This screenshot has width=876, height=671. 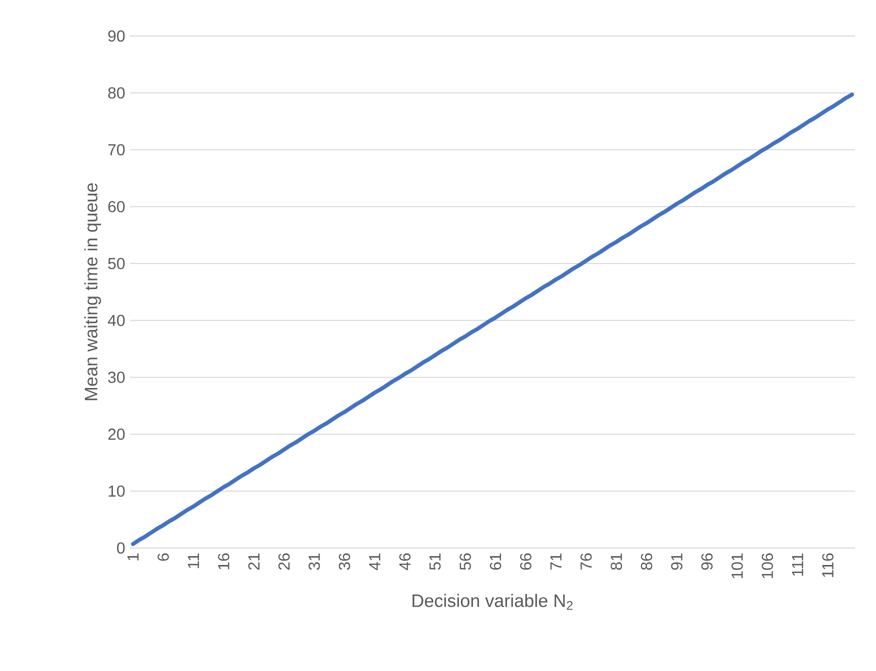 What do you see at coordinates (116, 491) in the screenshot?
I see `y-tick-label: 10` at bounding box center [116, 491].